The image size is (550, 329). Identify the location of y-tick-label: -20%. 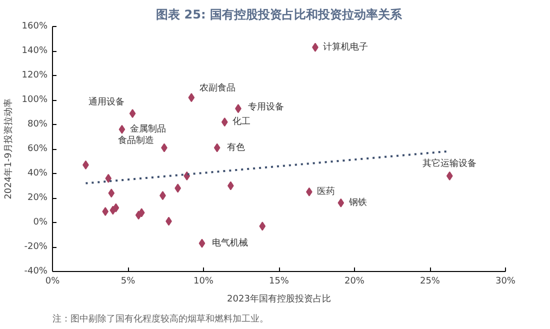
(36, 247).